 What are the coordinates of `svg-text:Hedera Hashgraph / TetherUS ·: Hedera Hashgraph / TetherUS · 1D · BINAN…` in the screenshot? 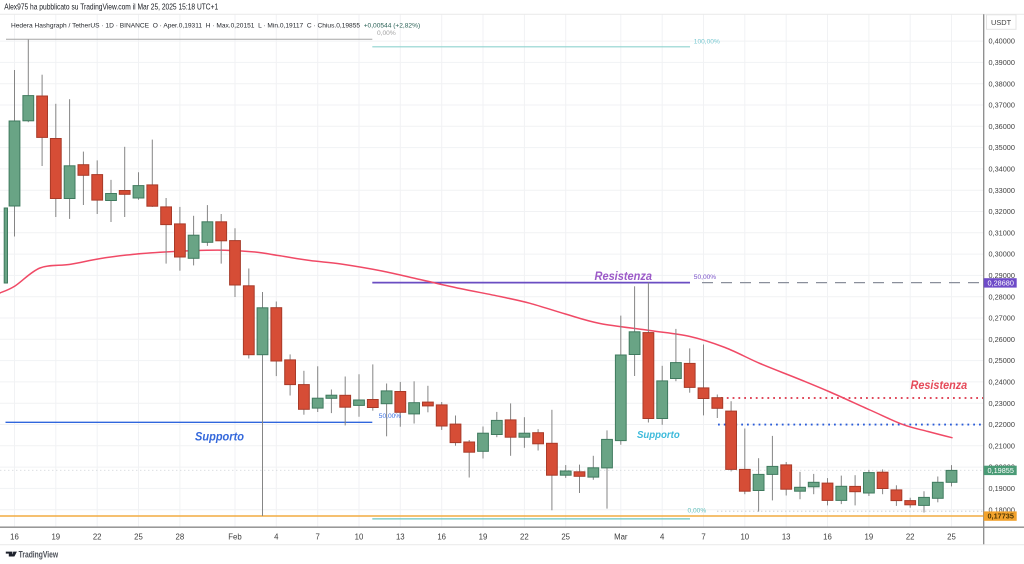 It's located at (215, 26).